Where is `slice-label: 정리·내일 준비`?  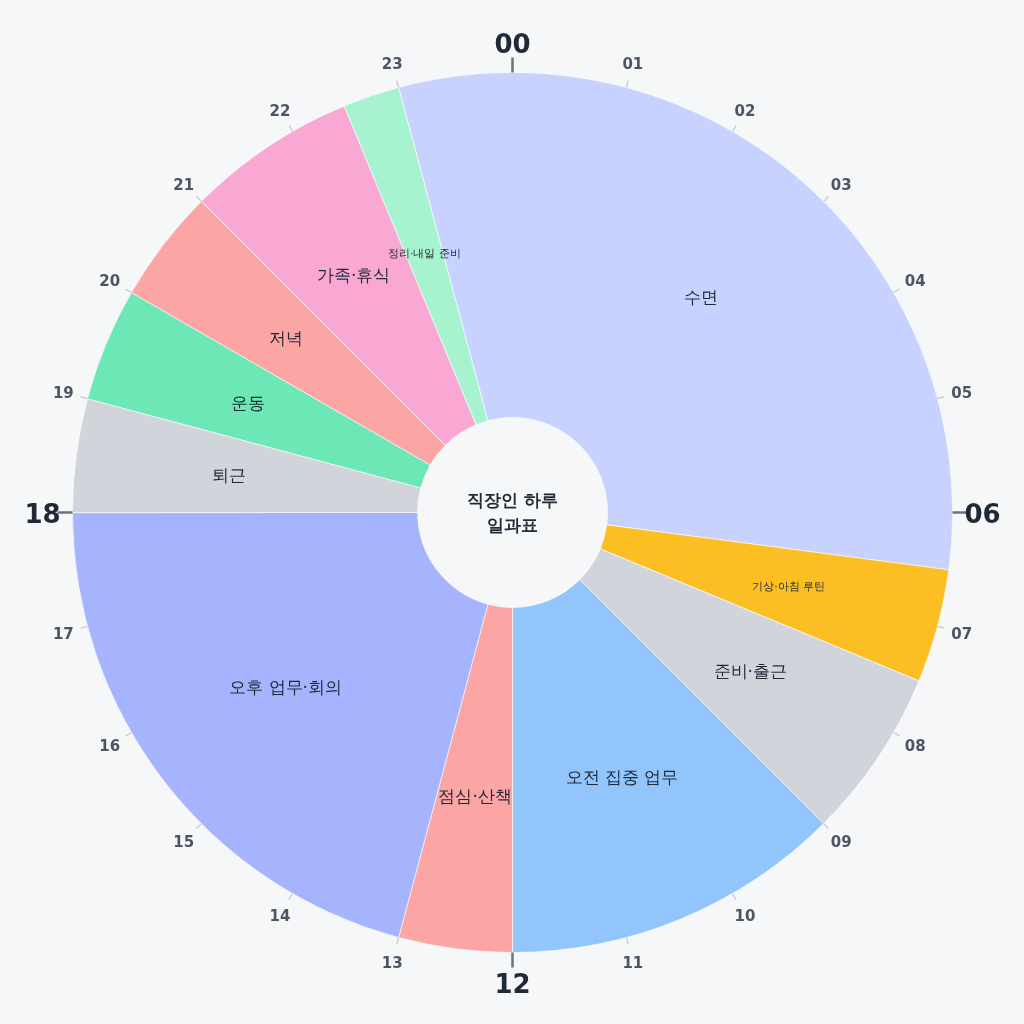 slice-label: 정리·내일 준비 is located at coordinates (424, 253).